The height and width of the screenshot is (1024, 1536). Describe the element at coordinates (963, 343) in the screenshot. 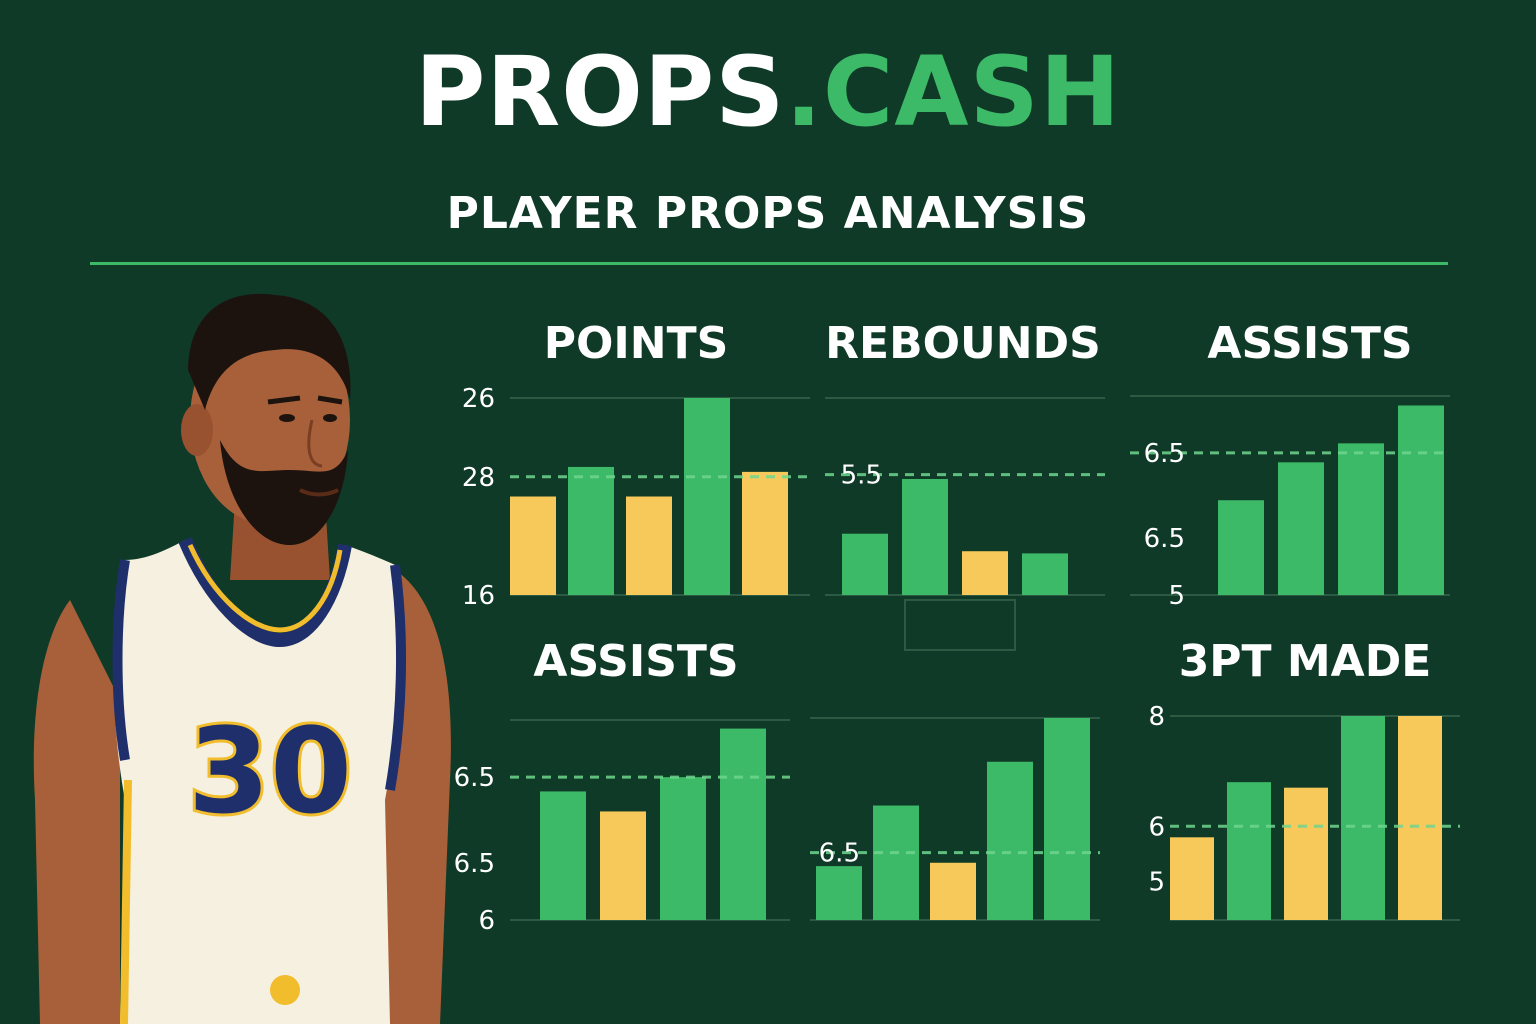

I see `chart-title-rebounds: REBOUNDS` at that location.